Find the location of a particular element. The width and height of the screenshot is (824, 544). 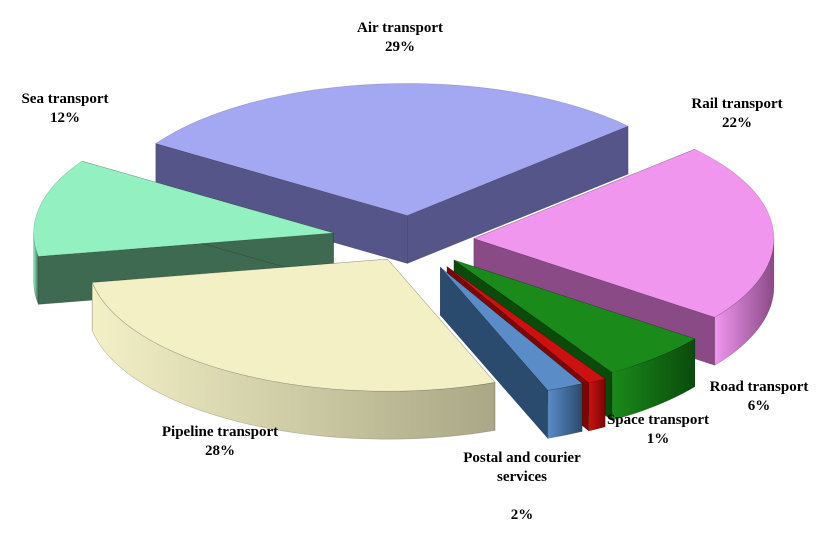

label-name: Pipeline transport is located at coordinates (220, 432).